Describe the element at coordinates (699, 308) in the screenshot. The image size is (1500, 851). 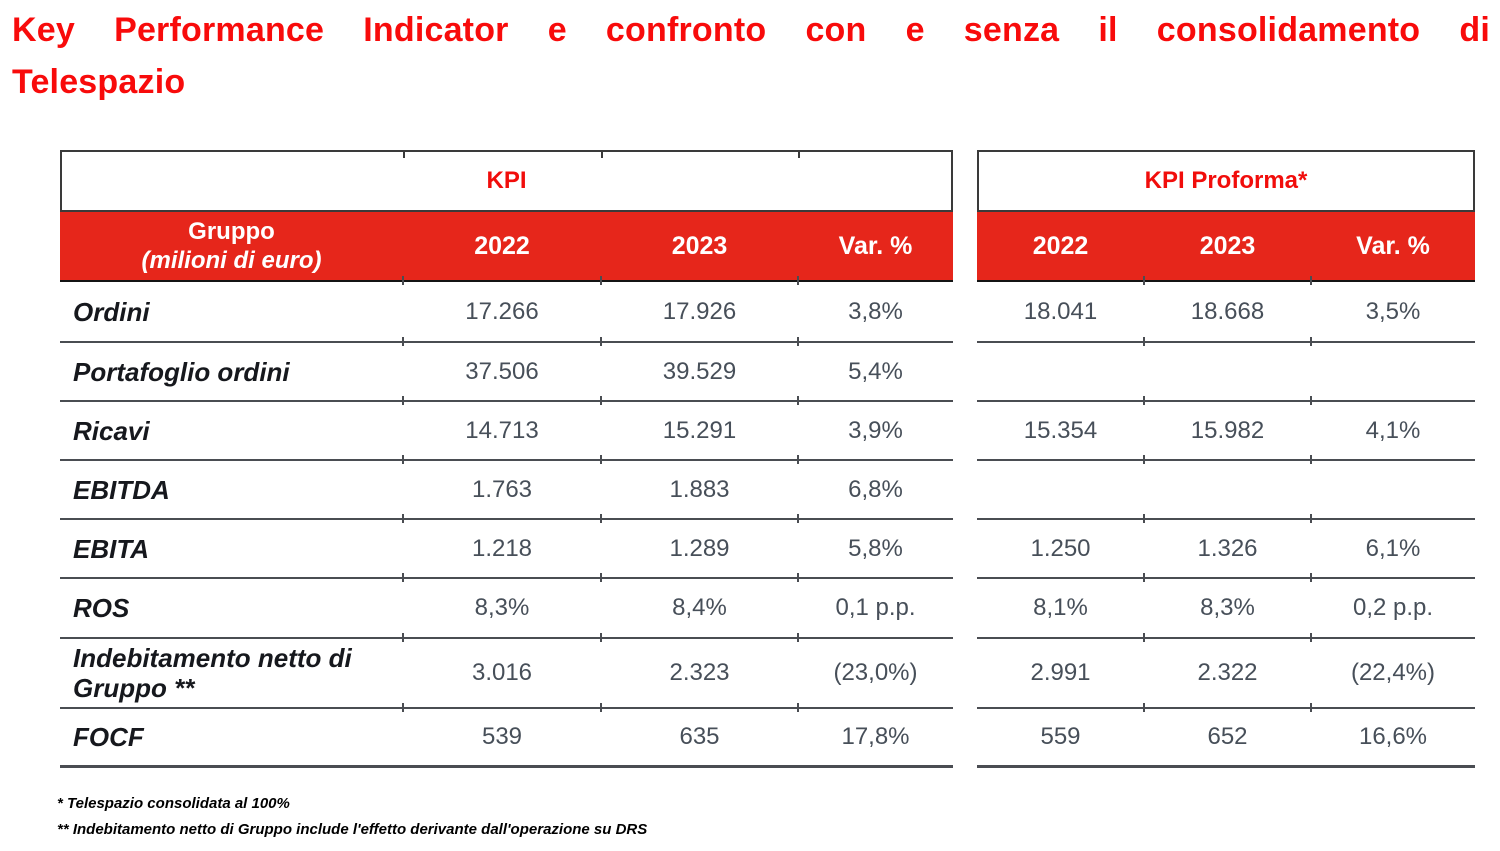
I see `value-2023: 17.926` at that location.